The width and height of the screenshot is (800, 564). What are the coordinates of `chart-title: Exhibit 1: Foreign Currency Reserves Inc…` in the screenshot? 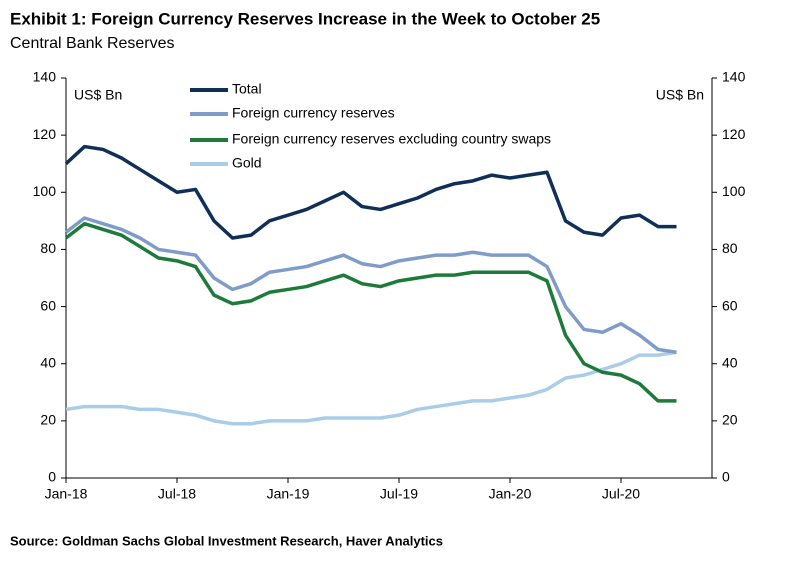 It's located at (305, 18).